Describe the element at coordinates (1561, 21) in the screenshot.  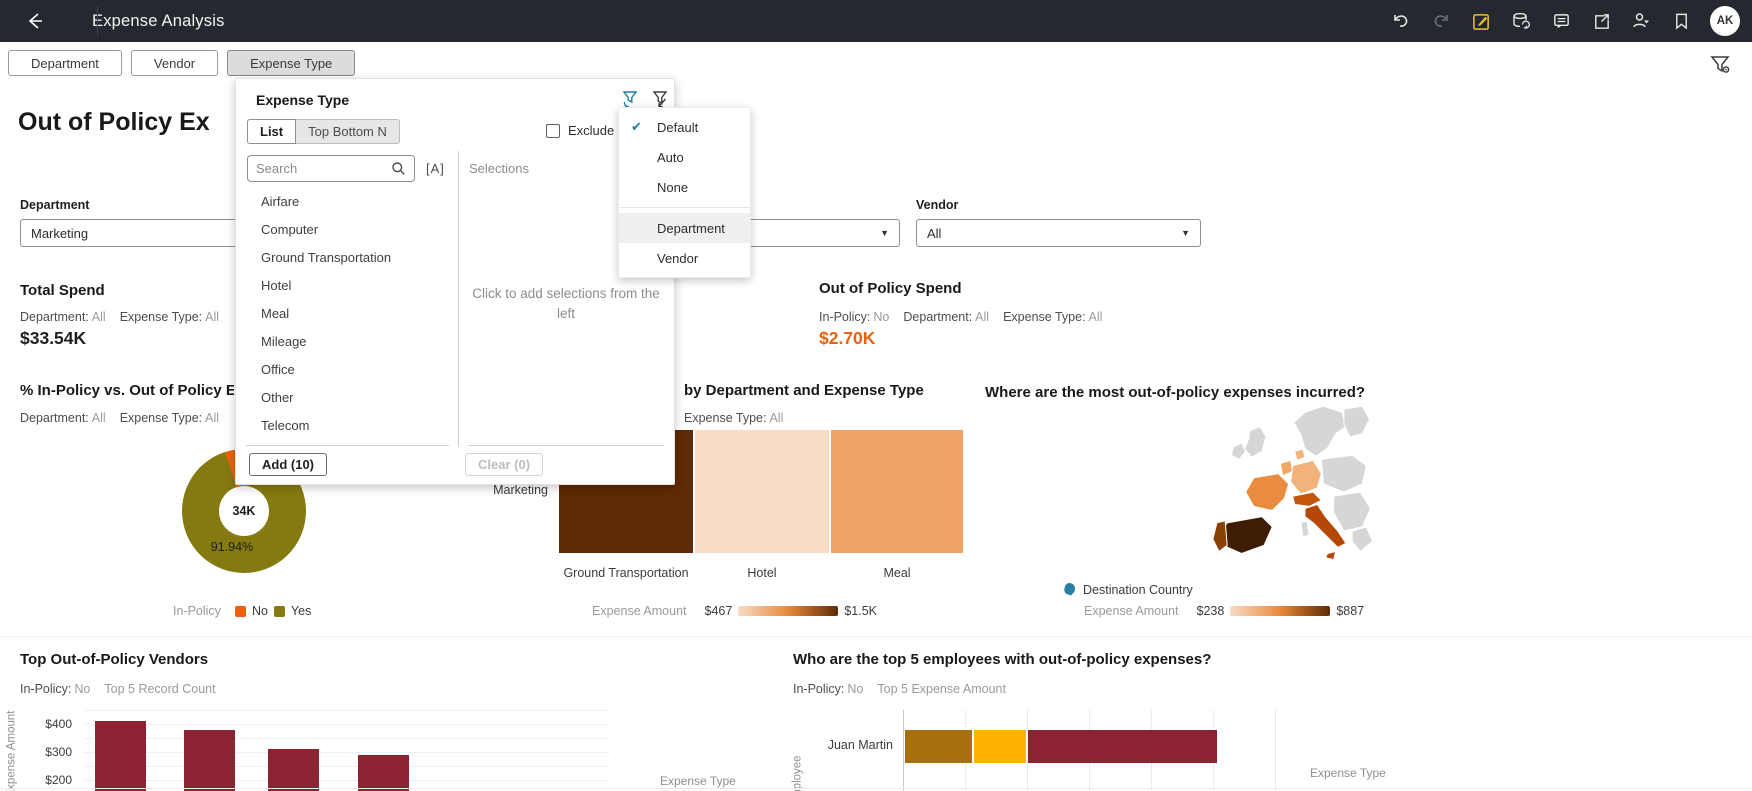
I see `comments-icon` at that location.